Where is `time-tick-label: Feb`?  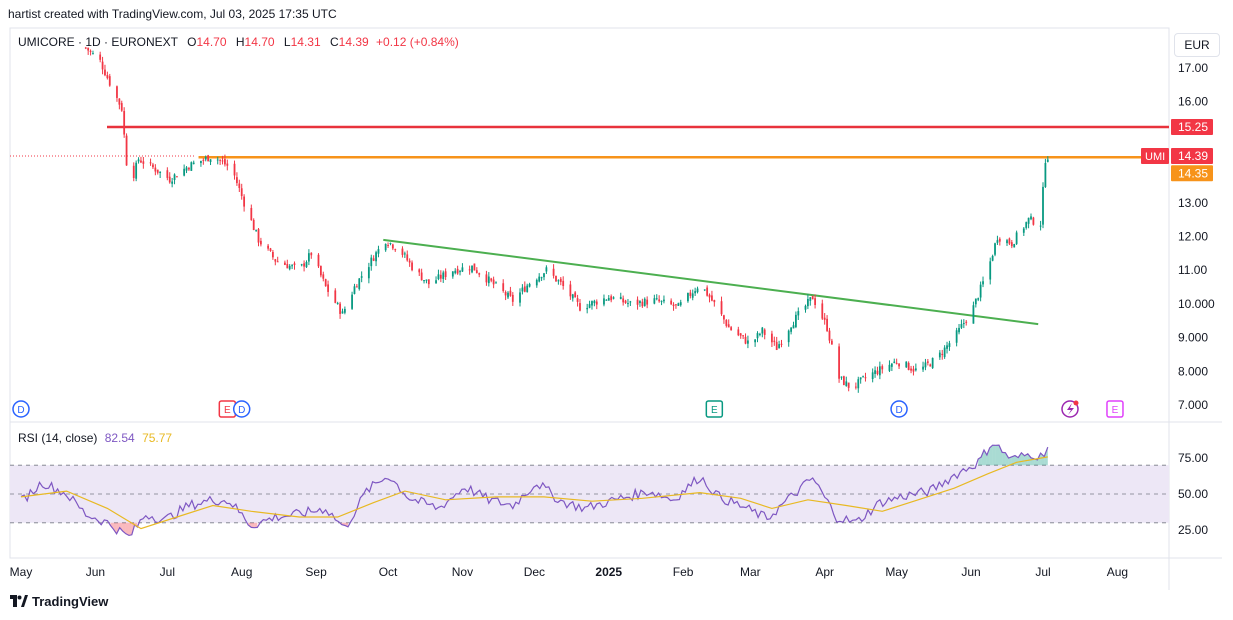
time-tick-label: Feb is located at coordinates (683, 572).